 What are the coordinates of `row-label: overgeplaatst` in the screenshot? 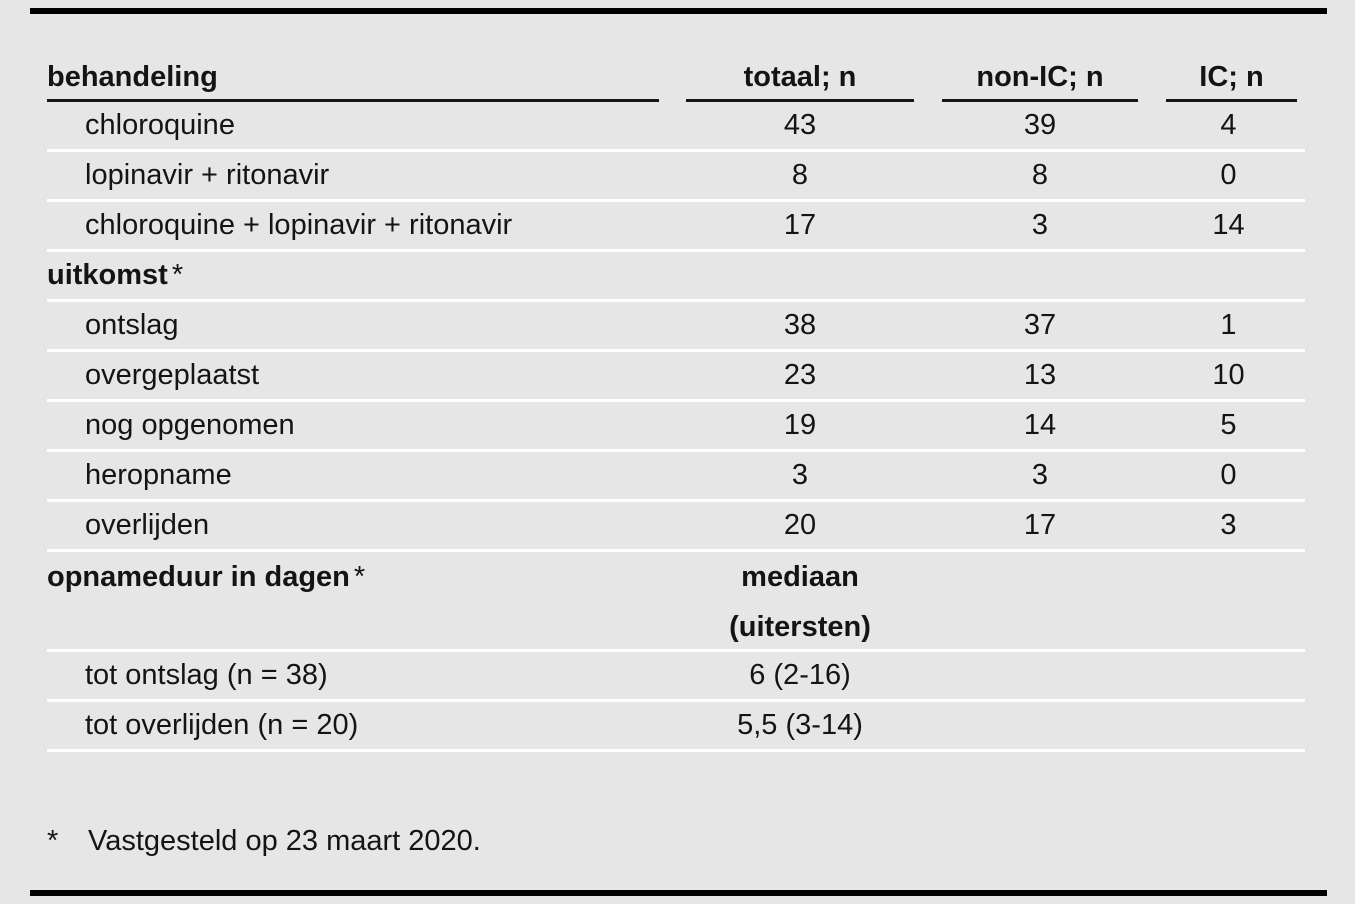 It's located at (172, 375).